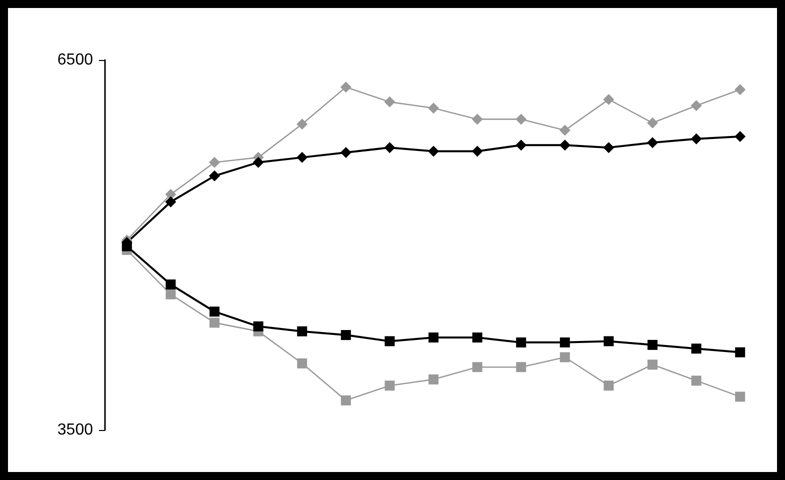  Describe the element at coordinates (75, 430) in the screenshot. I see `y-tick-label: 3500` at that location.